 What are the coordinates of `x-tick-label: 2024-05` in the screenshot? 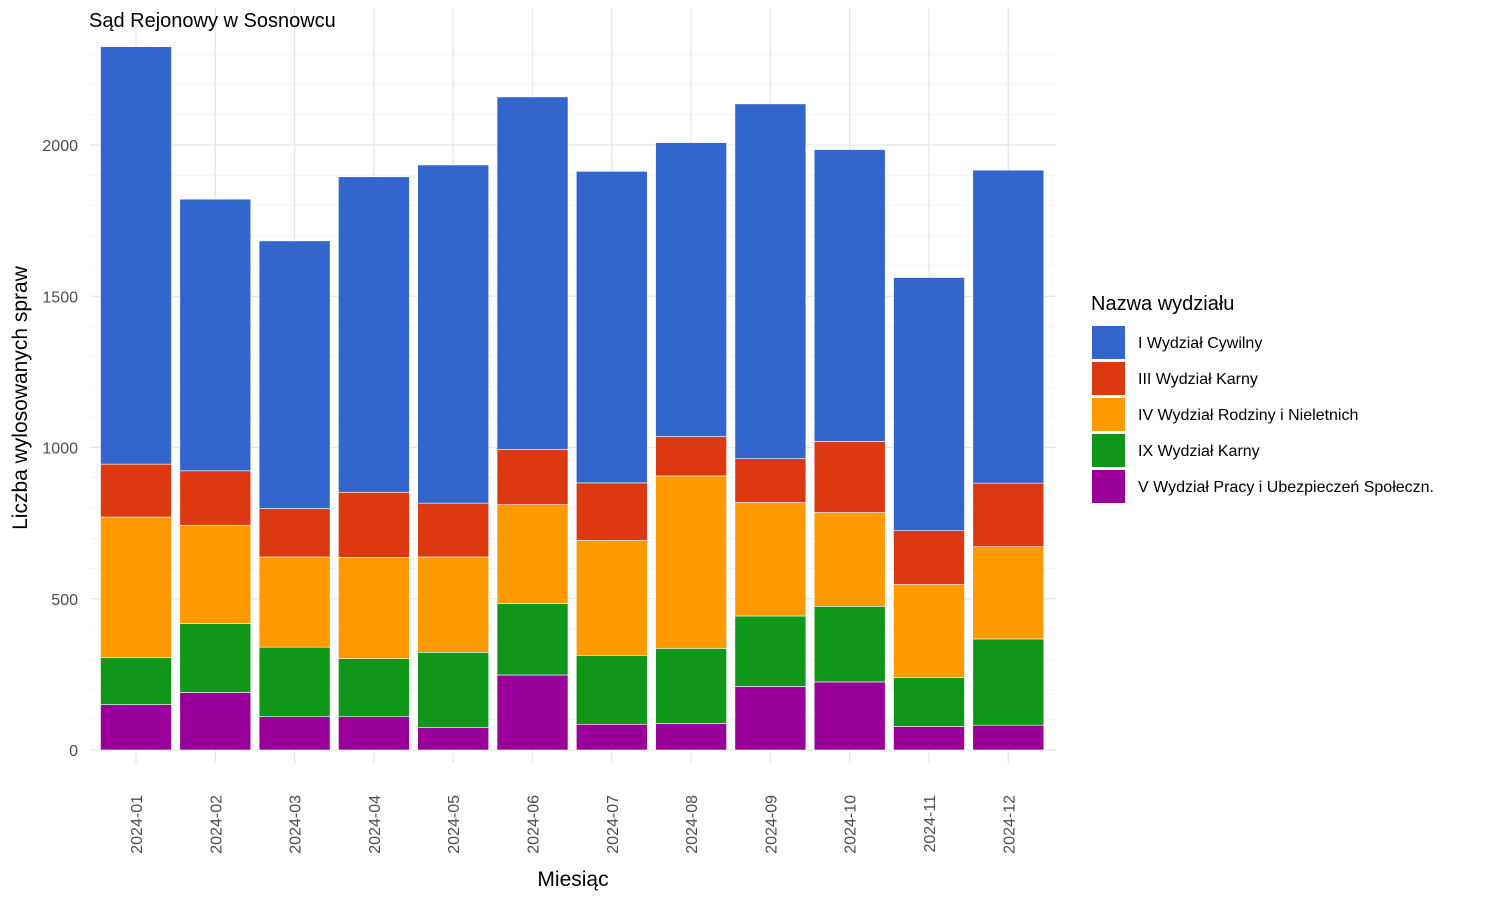 It's located at (454, 824).